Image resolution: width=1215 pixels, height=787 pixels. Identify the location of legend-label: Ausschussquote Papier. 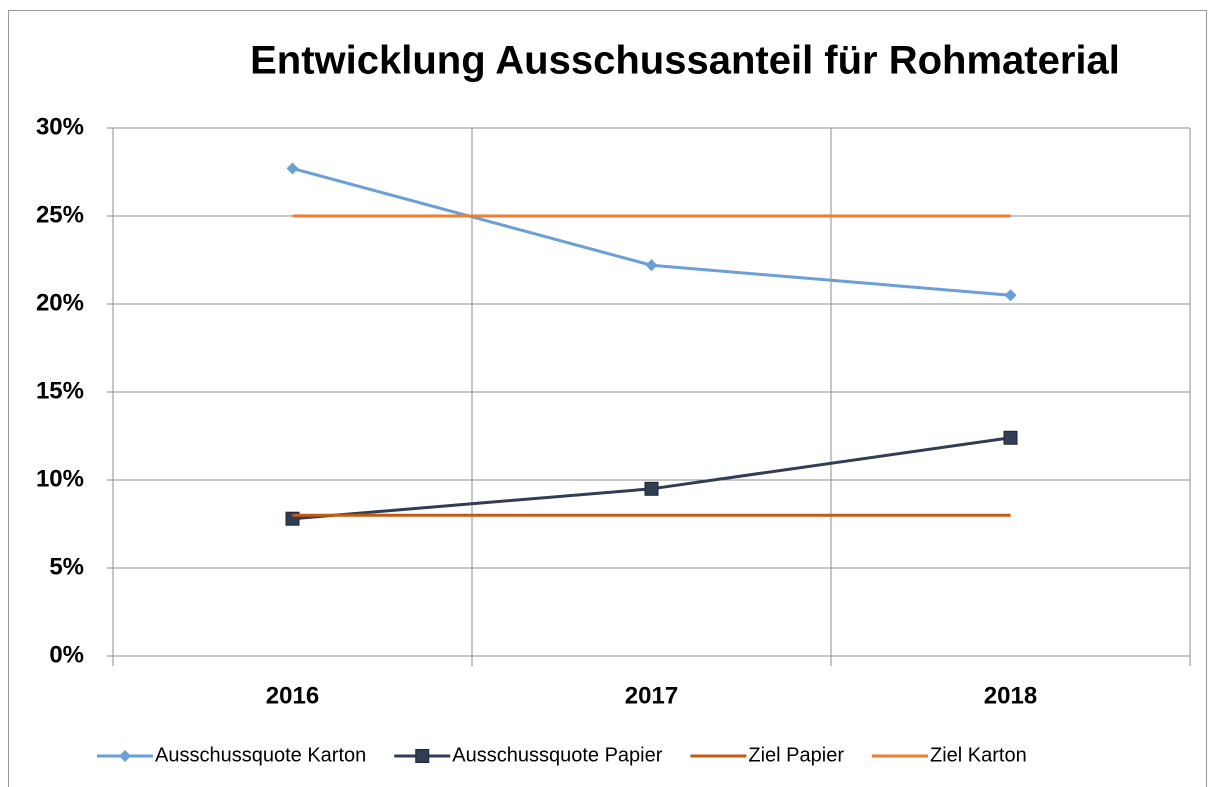
(557, 755).